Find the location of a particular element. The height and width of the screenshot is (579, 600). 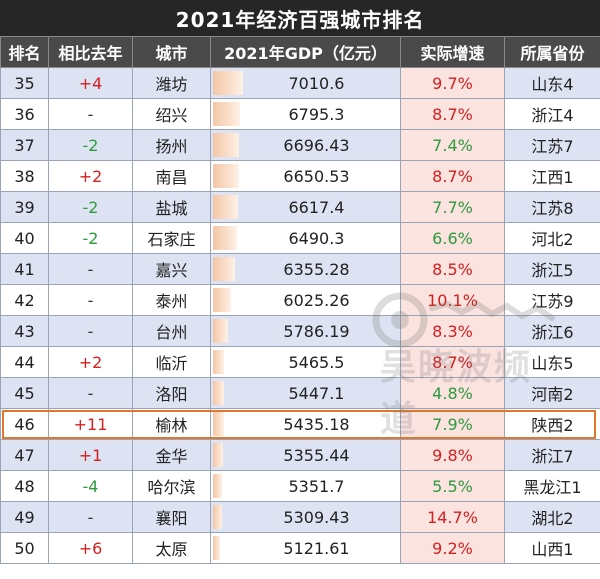

table-row: 41- 嘉兴 6355.28 8.5% 浙江5 is located at coordinates (300, 269).